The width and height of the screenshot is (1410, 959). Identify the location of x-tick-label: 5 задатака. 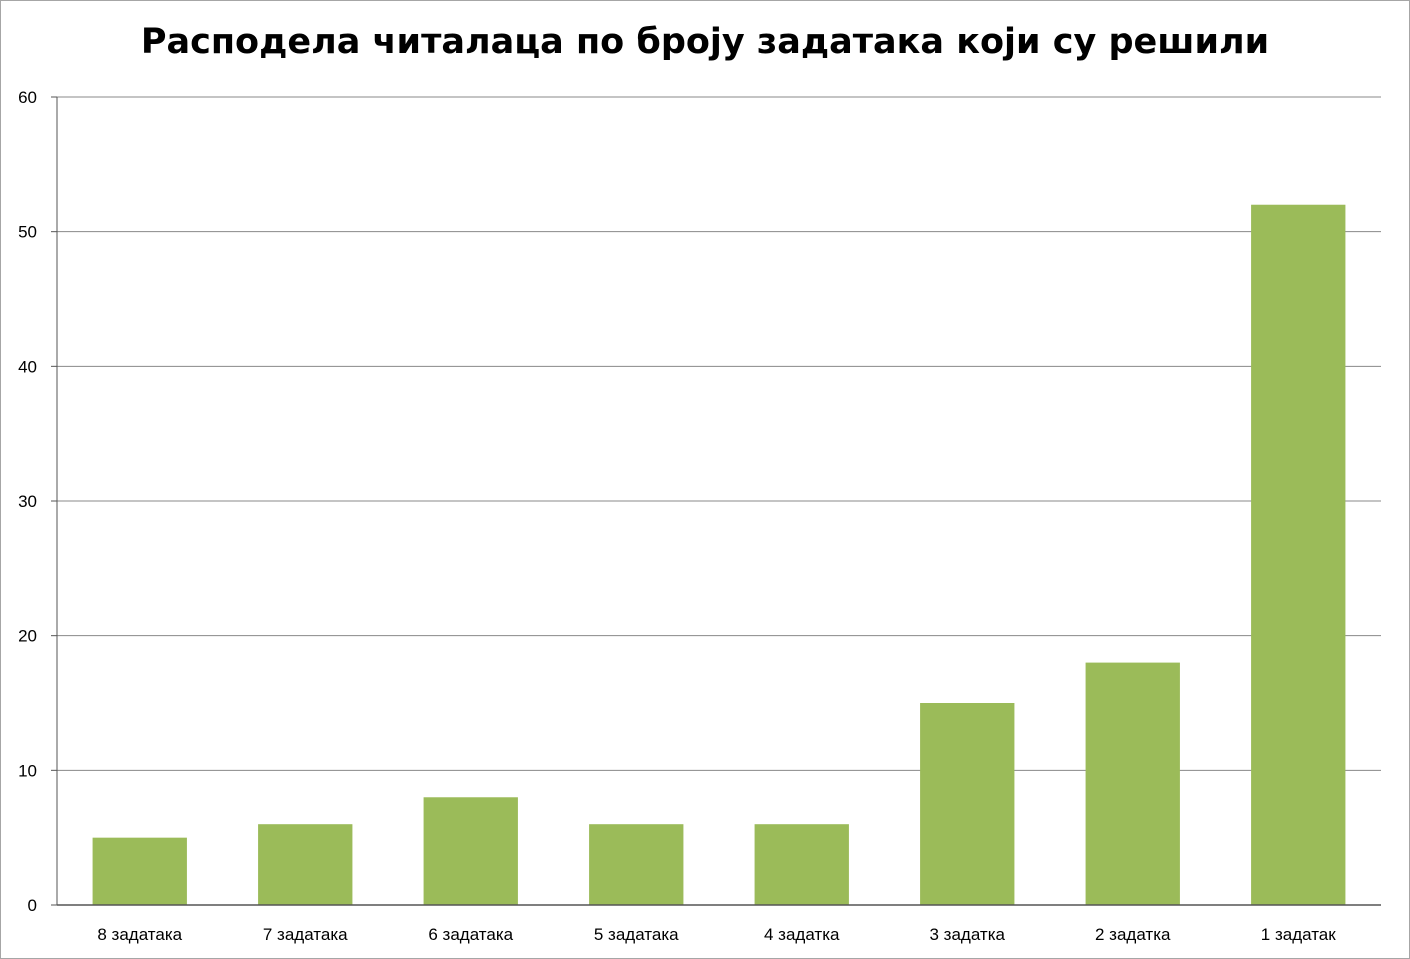
(636, 934).